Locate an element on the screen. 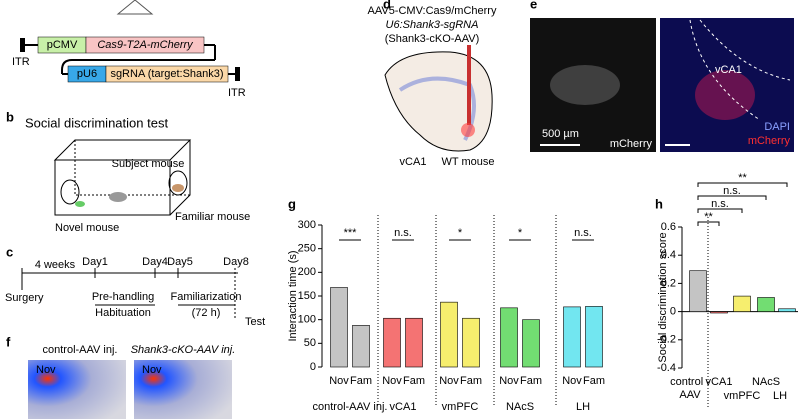 The image size is (800, 419). scale-bar: 500 µm is located at coordinates (560, 134).